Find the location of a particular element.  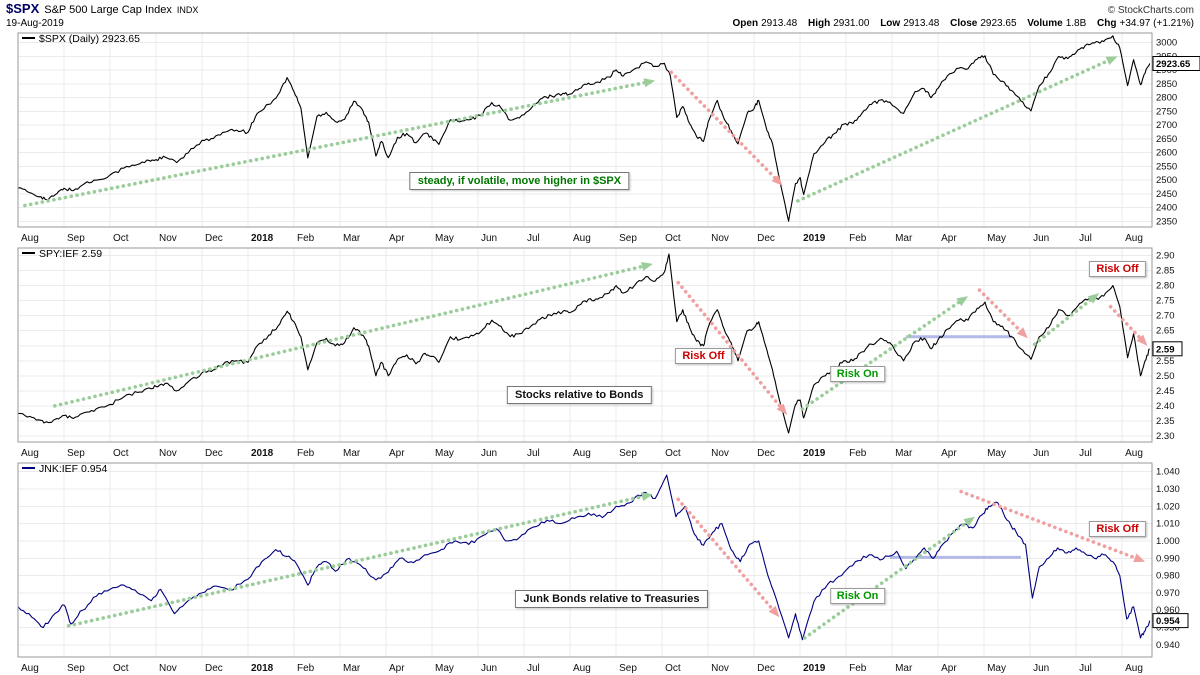

spx-legend: $SPX (Daily) 2923.65 is located at coordinates (81, 39).